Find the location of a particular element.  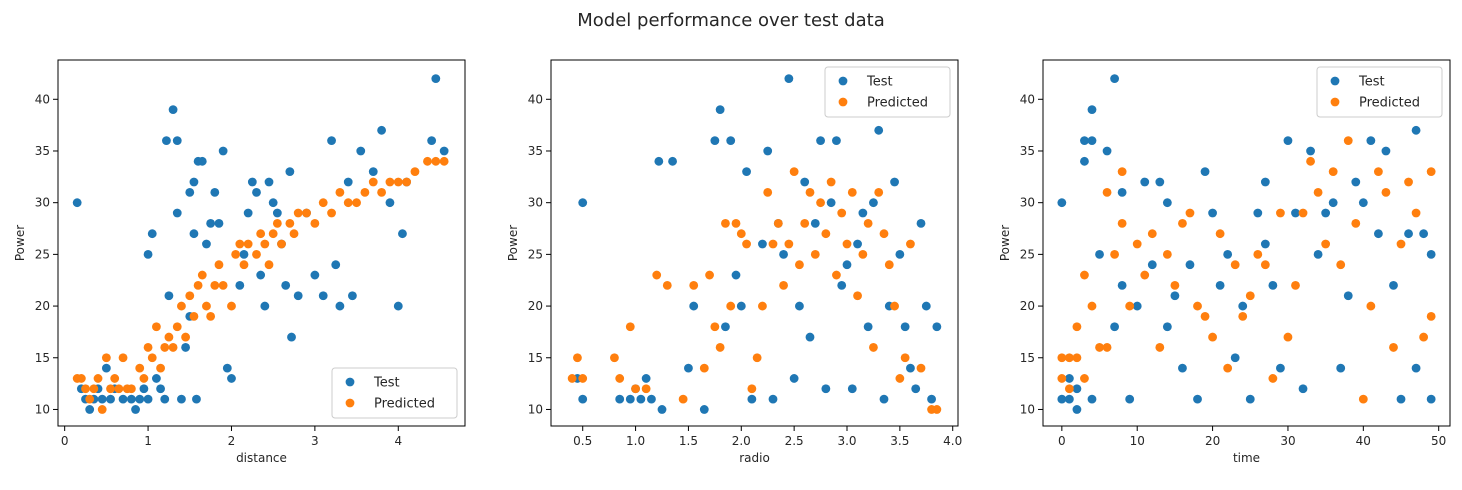

x-tick-label: 40 is located at coordinates (1363, 441).